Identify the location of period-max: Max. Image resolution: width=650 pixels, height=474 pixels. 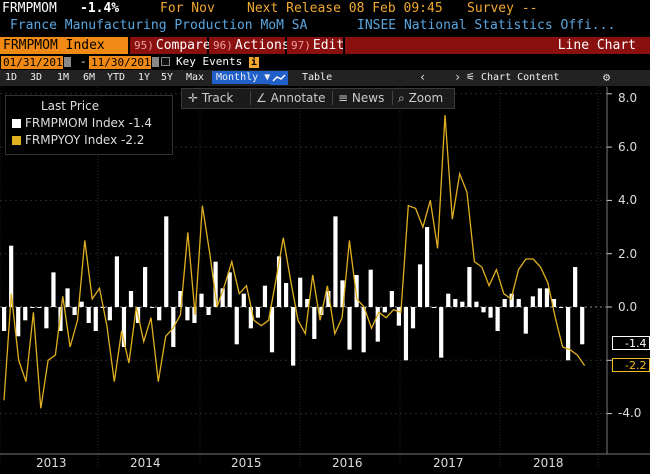
(195, 77).